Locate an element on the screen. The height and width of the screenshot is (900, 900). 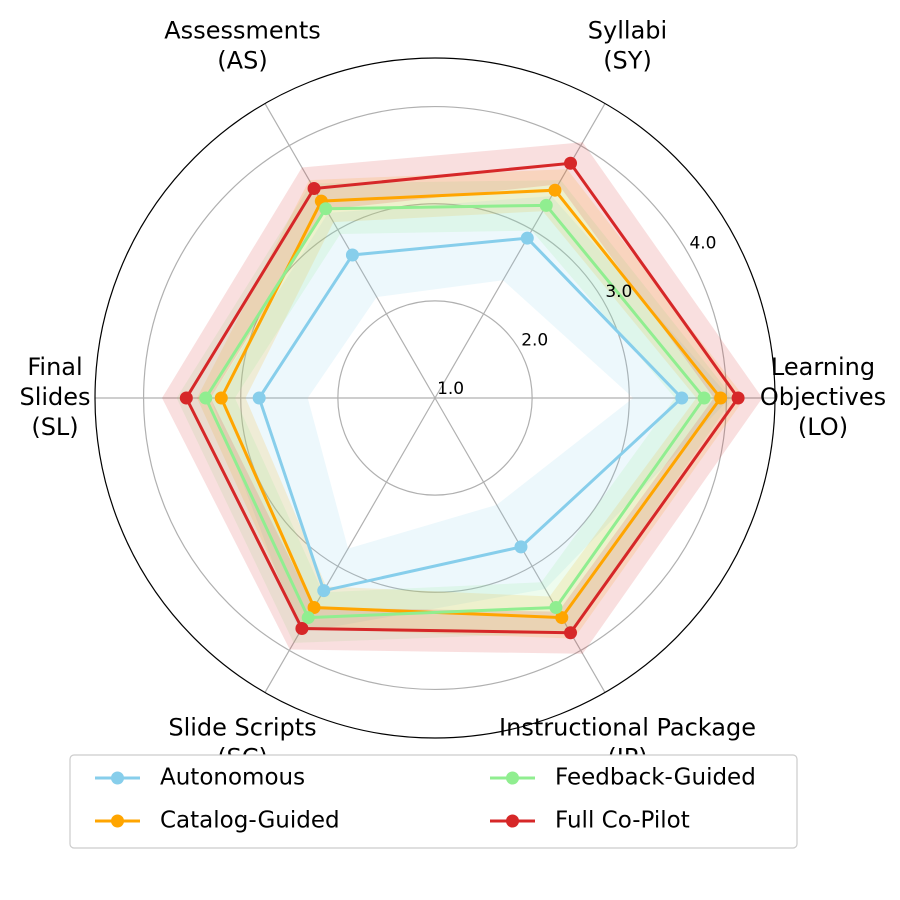
axis-label-line: Slides is located at coordinates (54, 397).